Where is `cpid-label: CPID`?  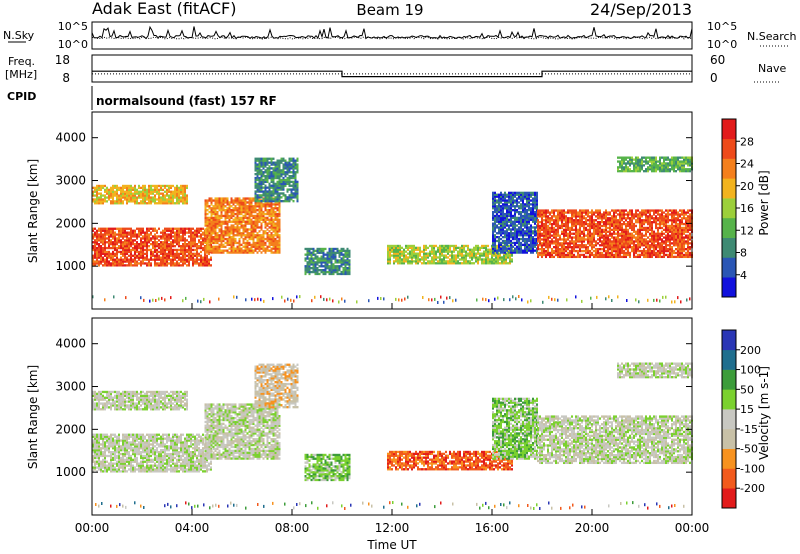 cpid-label: CPID is located at coordinates (21, 96).